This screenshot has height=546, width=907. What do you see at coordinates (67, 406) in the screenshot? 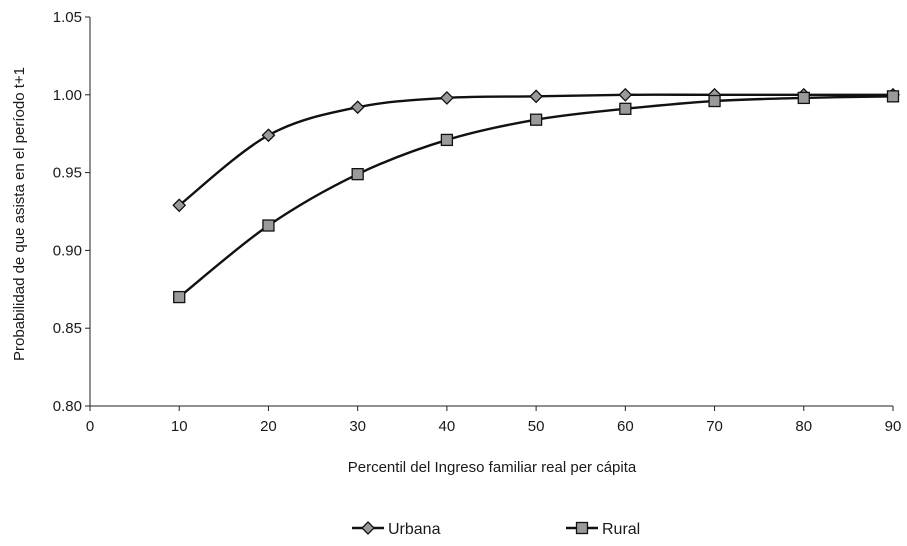
I see `y-tick-label: 0.80` at bounding box center [67, 406].